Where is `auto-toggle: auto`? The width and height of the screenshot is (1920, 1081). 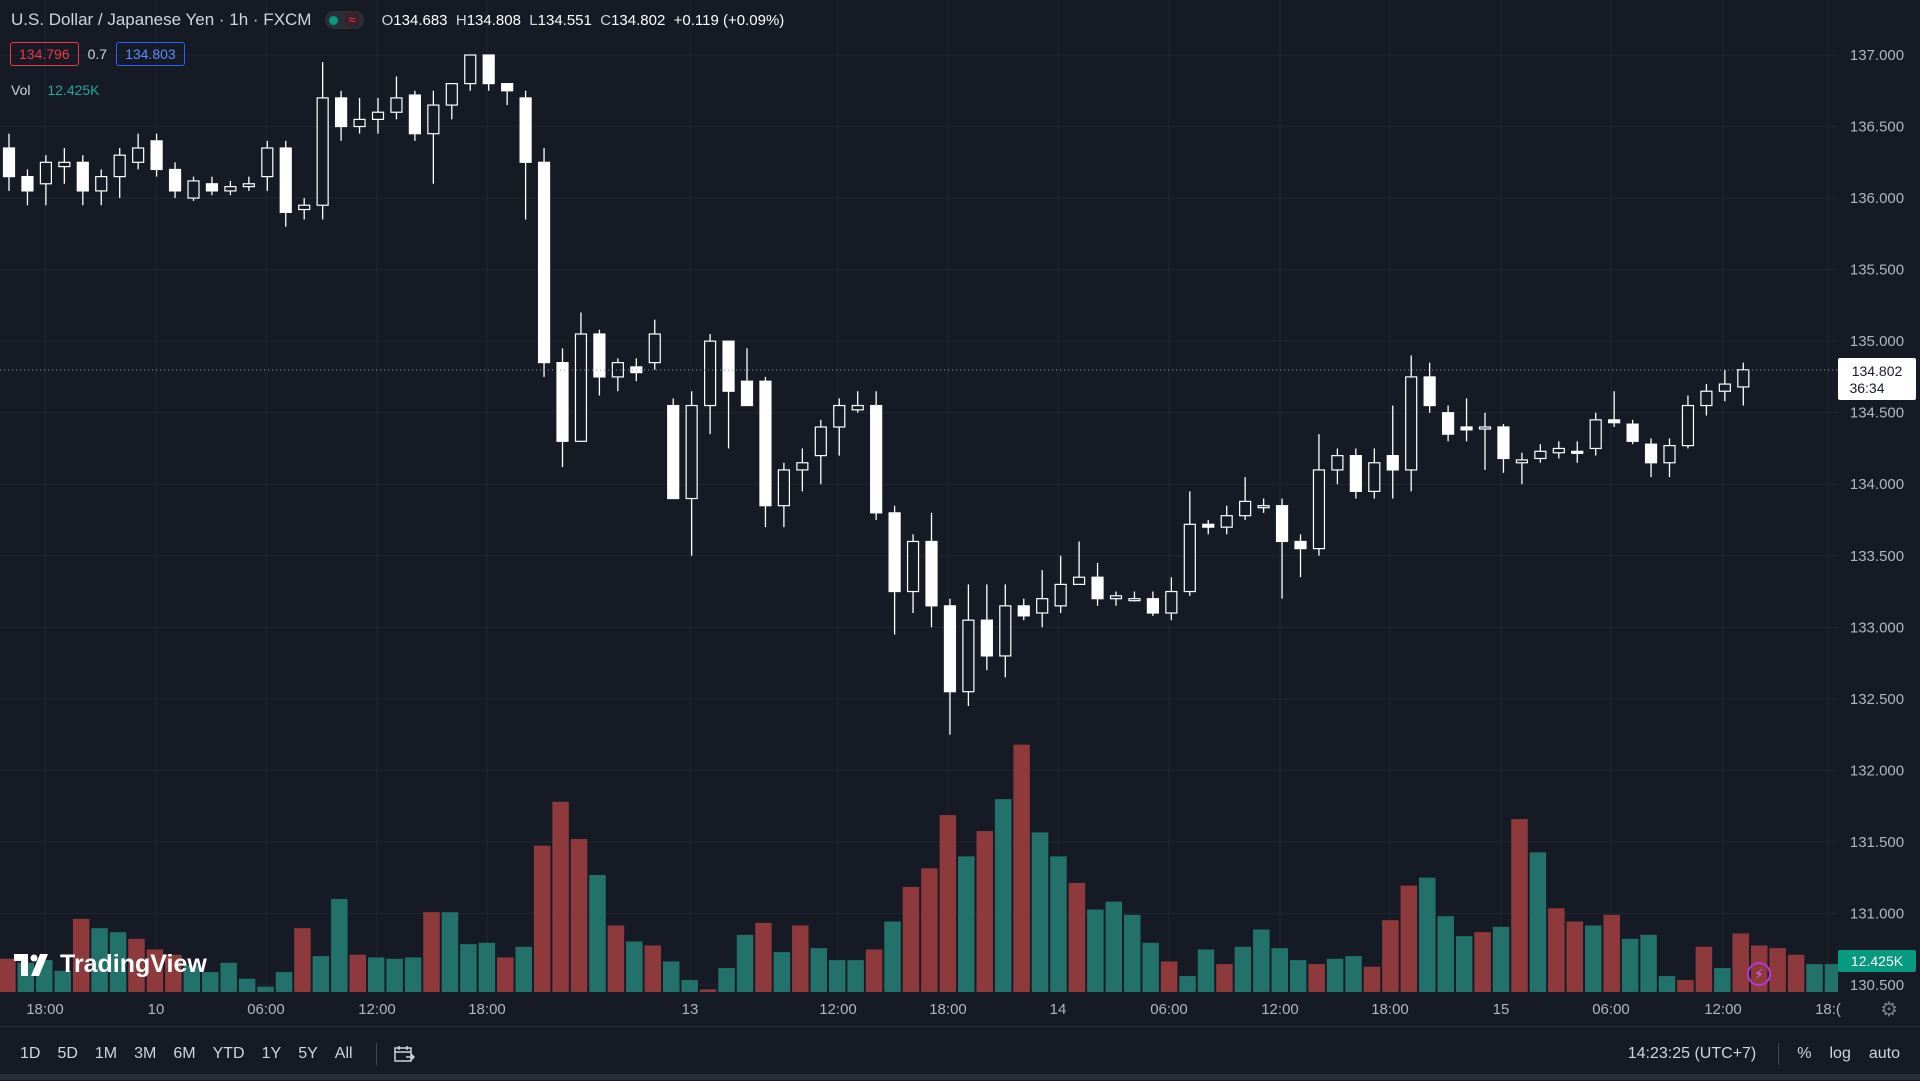
auto-toggle: auto is located at coordinates (1884, 1053).